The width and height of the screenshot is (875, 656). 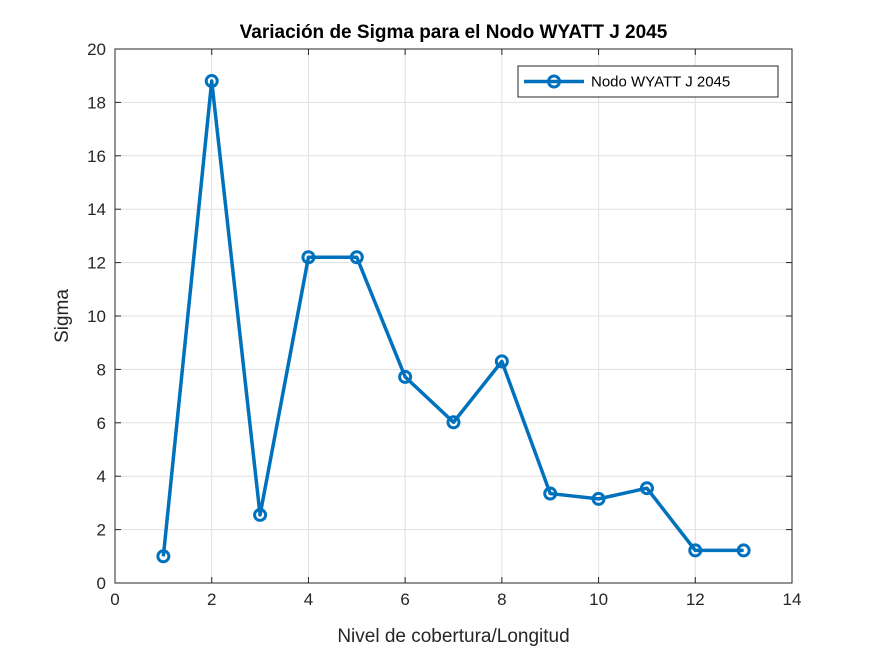 I want to click on y-tick-label: 8, so click(x=101, y=369).